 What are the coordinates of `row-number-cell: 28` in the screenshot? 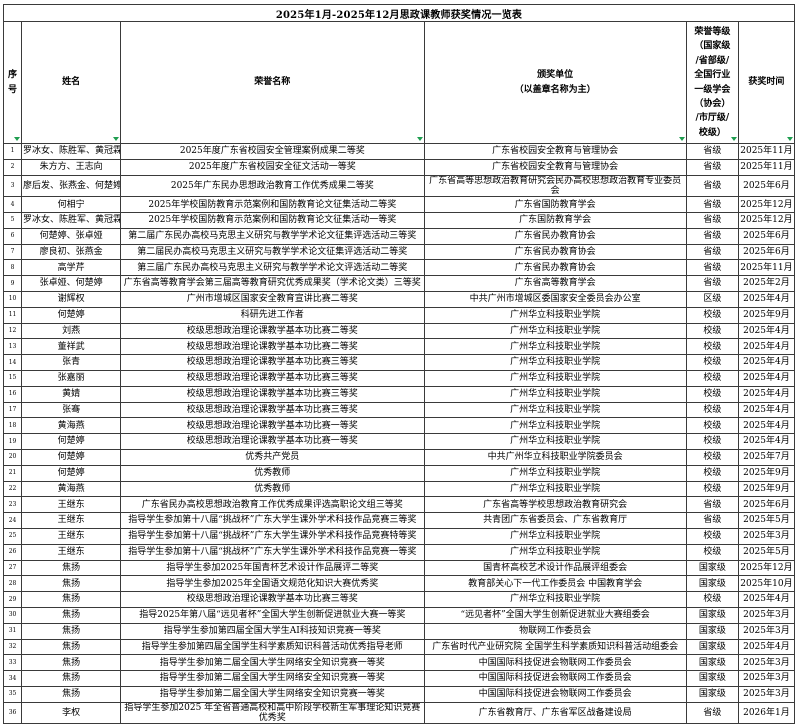 It's located at (12, 584).